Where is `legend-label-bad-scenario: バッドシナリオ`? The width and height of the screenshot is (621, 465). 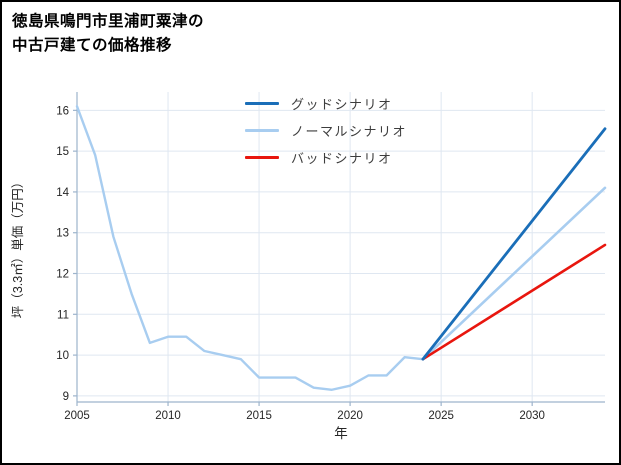
legend-label-bad-scenario: バッドシナリオ is located at coordinates (342, 158).